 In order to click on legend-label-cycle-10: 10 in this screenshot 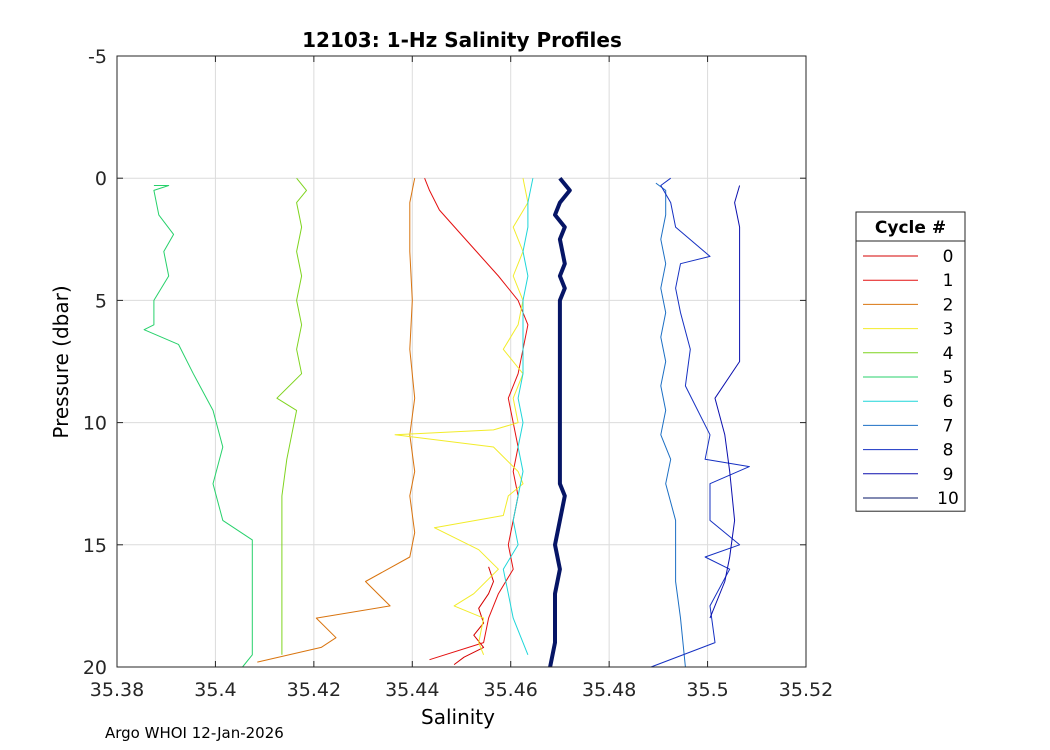, I will do `click(948, 499)`.